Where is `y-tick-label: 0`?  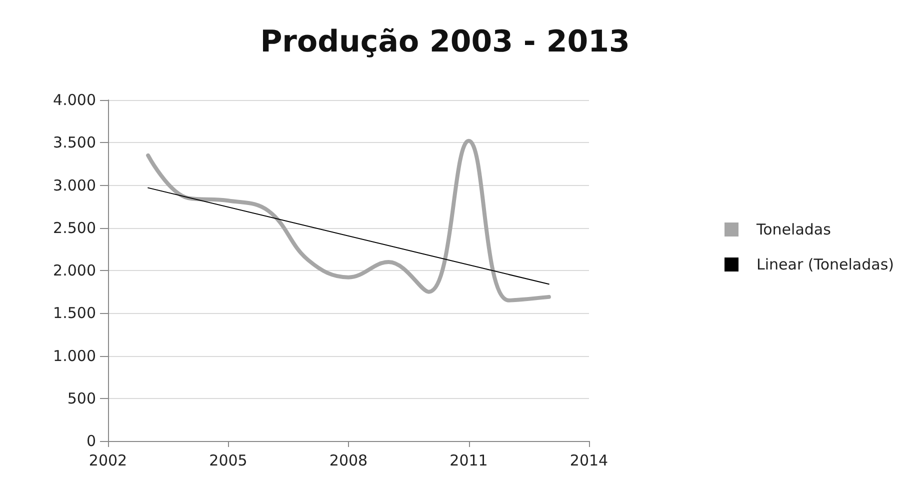 y-tick-label: 0 is located at coordinates (91, 441).